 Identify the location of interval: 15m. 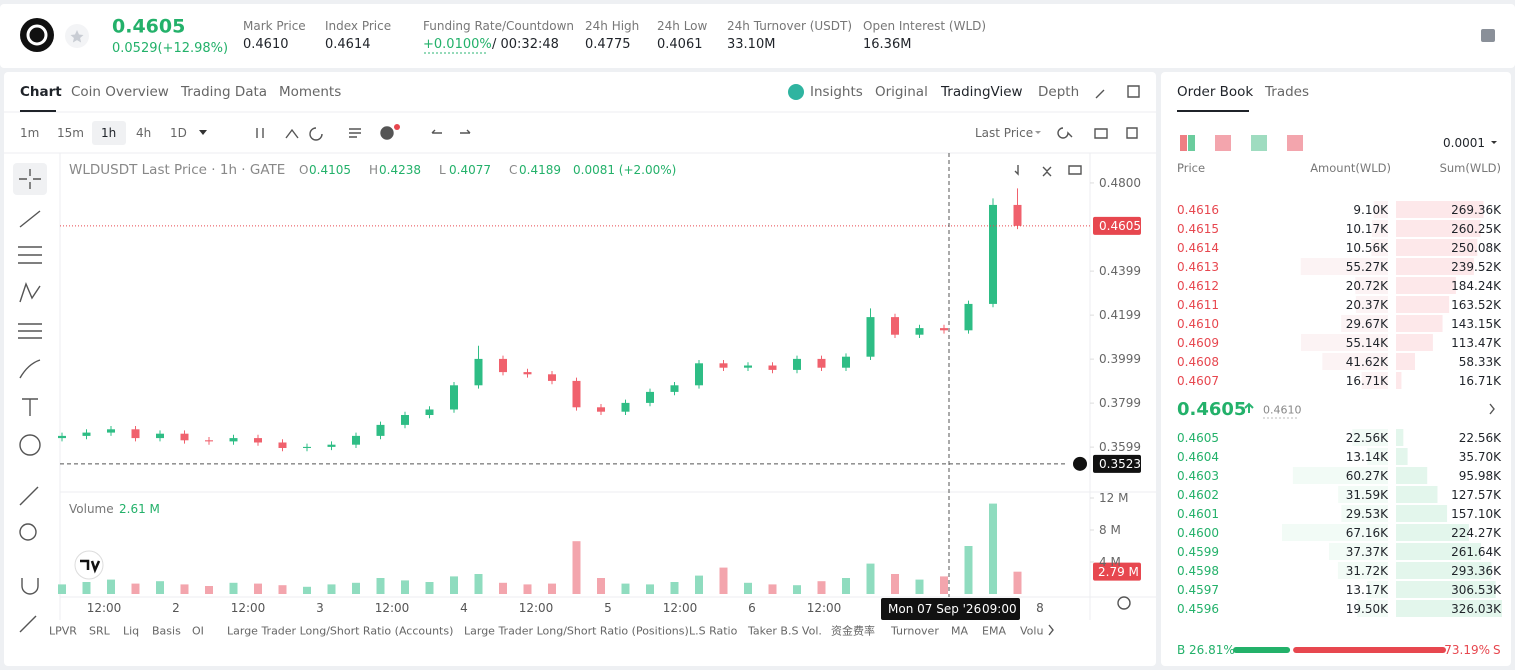
(70, 132).